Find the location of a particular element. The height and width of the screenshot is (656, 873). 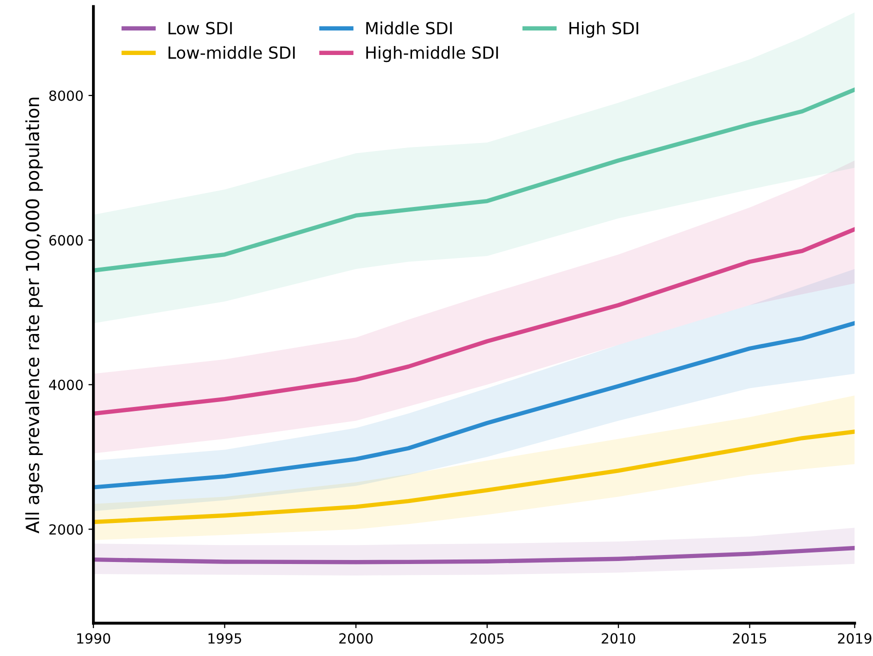

y-tick-label: 8000 is located at coordinates (66, 95).